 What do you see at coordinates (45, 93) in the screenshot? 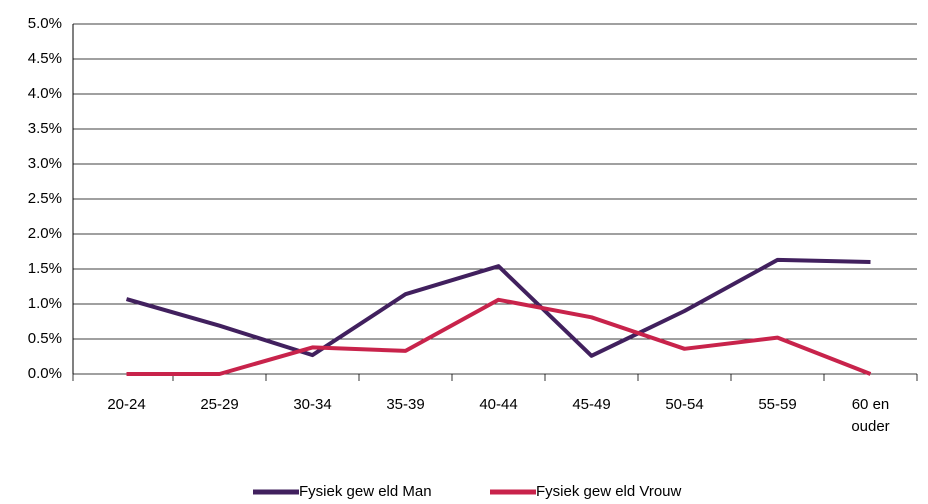
I see `y-tick-label: 4.0%` at bounding box center [45, 93].